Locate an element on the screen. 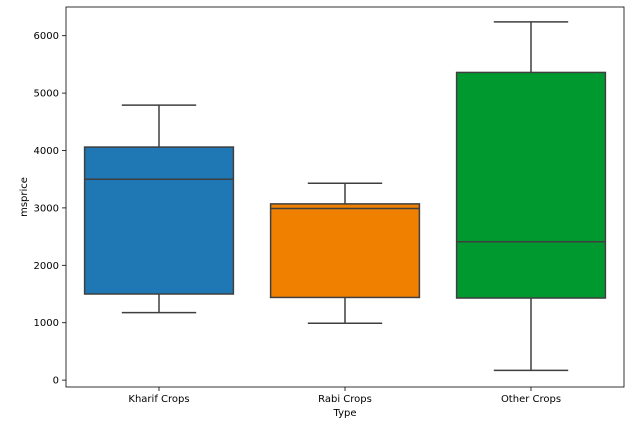 This screenshot has height=428, width=641. box-rabi-crops is located at coordinates (345, 253).